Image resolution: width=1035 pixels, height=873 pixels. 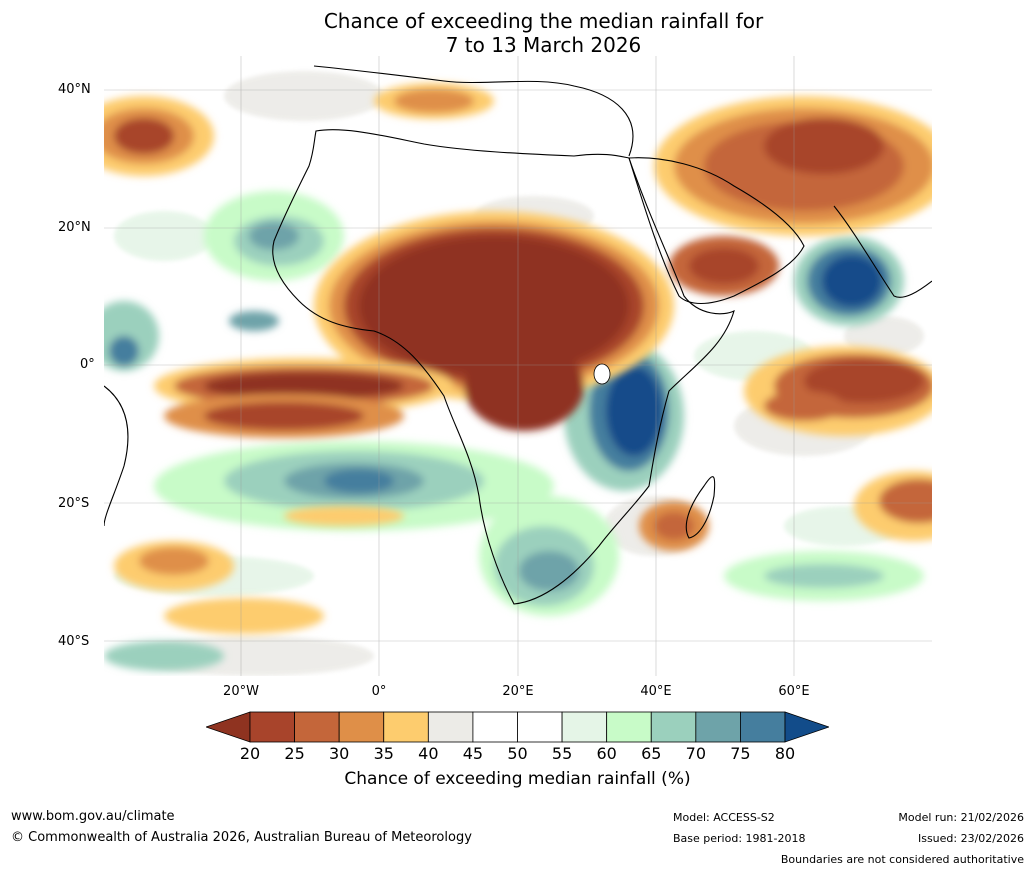 What do you see at coordinates (339, 753) in the screenshot?
I see `colorbar-tick-label: 30` at bounding box center [339, 753].